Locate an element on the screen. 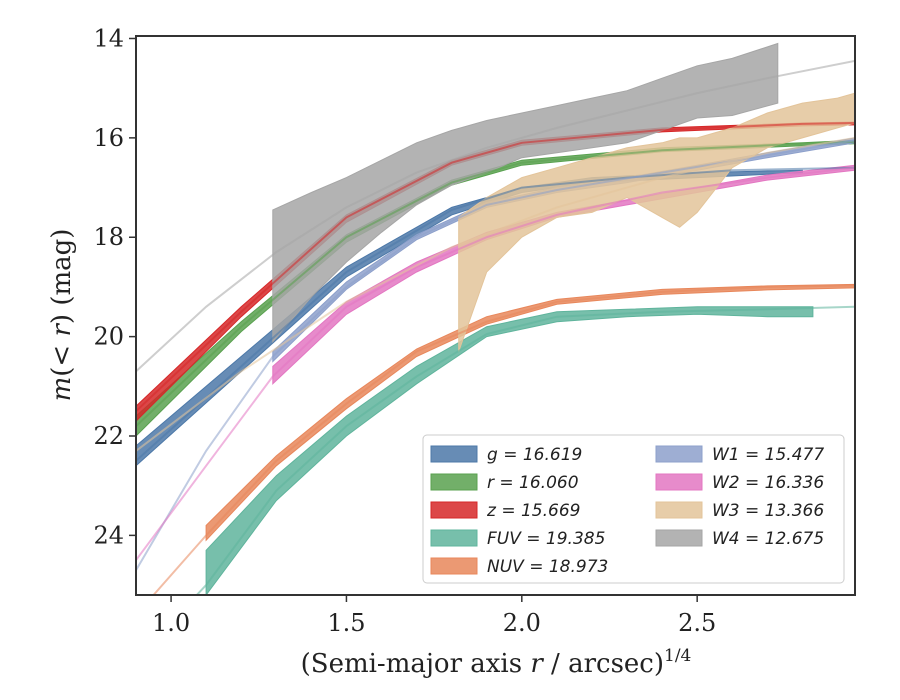 The width and height of the screenshot is (900, 700). legend-swatch-w2 is located at coordinates (679, 482).